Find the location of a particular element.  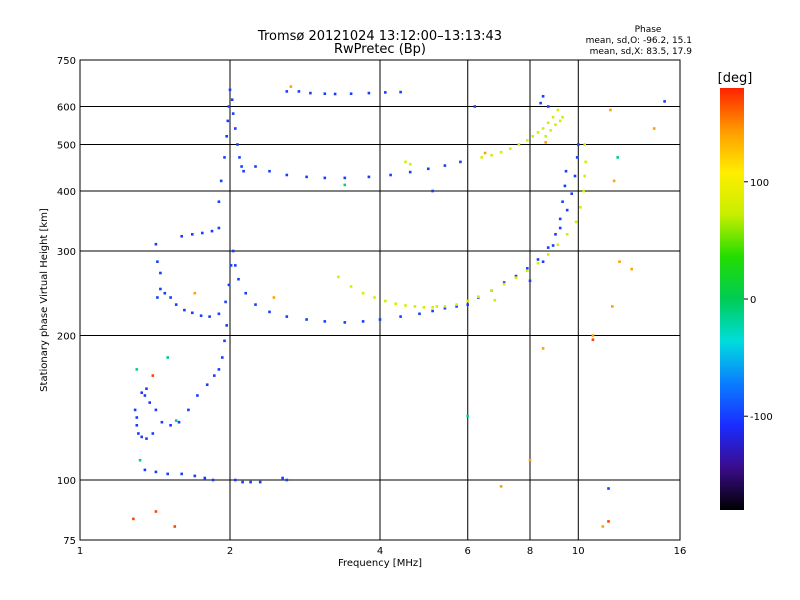

y-tick-label: 500 is located at coordinates (66, 146).